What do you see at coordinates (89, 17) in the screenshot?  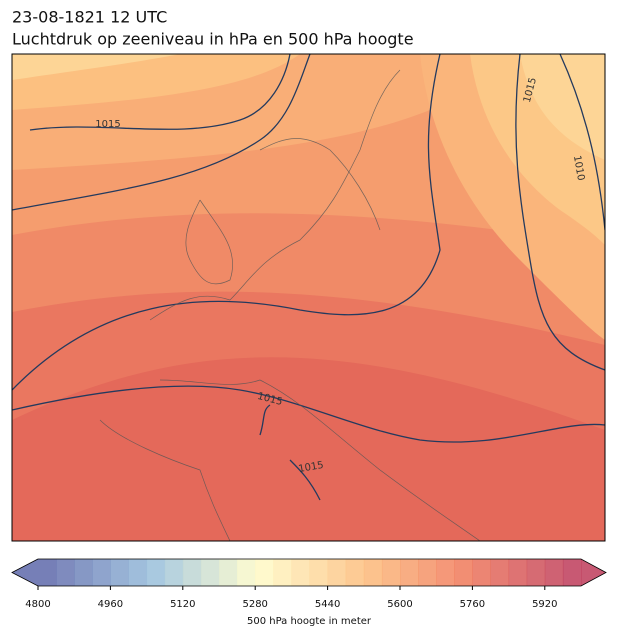 I see `title: 23-08-1821 12 UTC` at bounding box center [89, 17].